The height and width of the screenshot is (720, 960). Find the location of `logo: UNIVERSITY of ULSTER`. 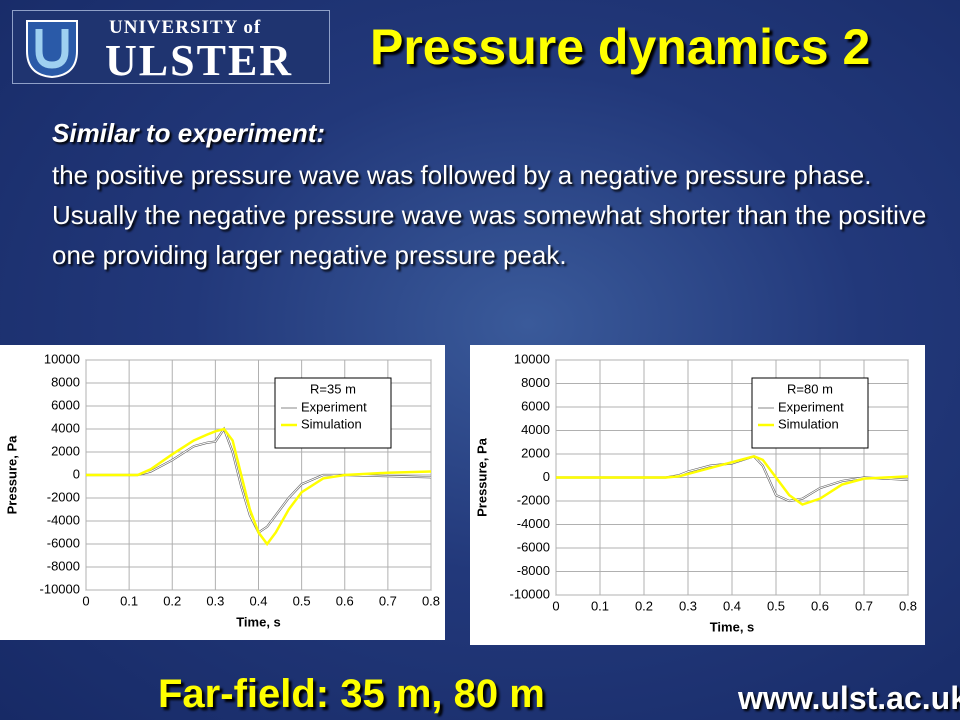

logo: UNIVERSITY of ULSTER is located at coordinates (171, 47).